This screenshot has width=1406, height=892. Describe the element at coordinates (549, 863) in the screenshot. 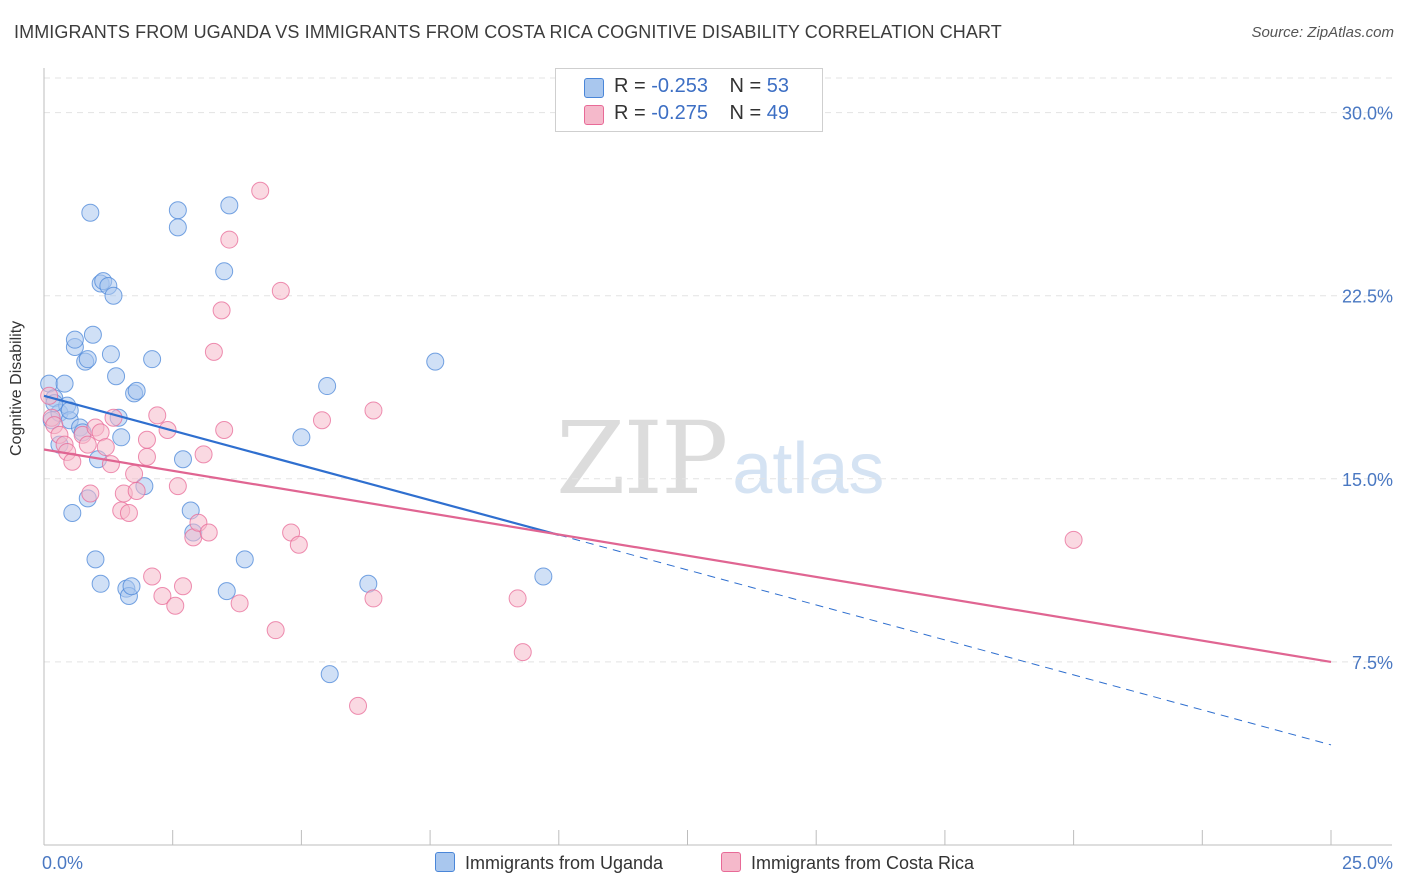

I see `bottom-legend-uganda: Immigrants from Uganda` at that location.